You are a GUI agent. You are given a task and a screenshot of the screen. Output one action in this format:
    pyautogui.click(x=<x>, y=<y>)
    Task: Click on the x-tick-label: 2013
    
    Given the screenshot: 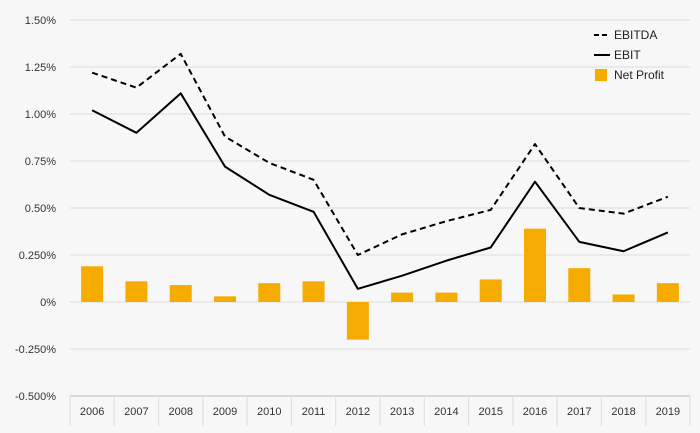 What is the action you would take?
    pyautogui.click(x=402, y=412)
    